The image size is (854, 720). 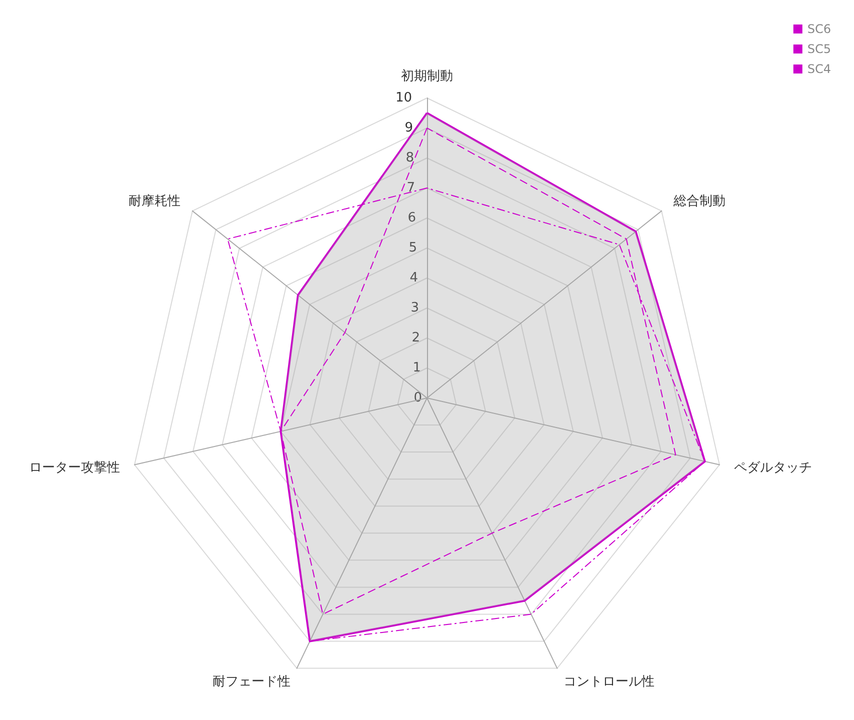 I want to click on y-tick-label: 2, so click(x=416, y=338).